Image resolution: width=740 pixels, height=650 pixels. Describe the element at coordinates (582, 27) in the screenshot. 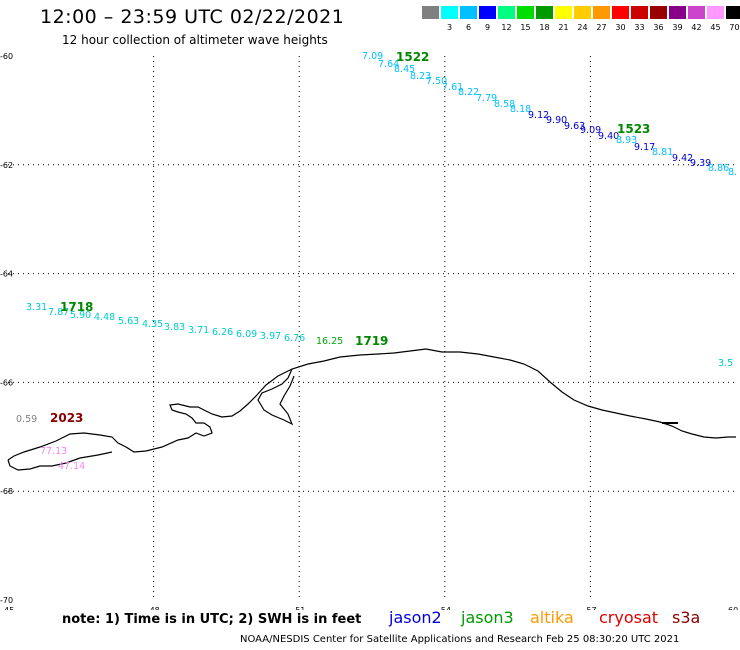

I see `legend-bin-label: 24` at that location.